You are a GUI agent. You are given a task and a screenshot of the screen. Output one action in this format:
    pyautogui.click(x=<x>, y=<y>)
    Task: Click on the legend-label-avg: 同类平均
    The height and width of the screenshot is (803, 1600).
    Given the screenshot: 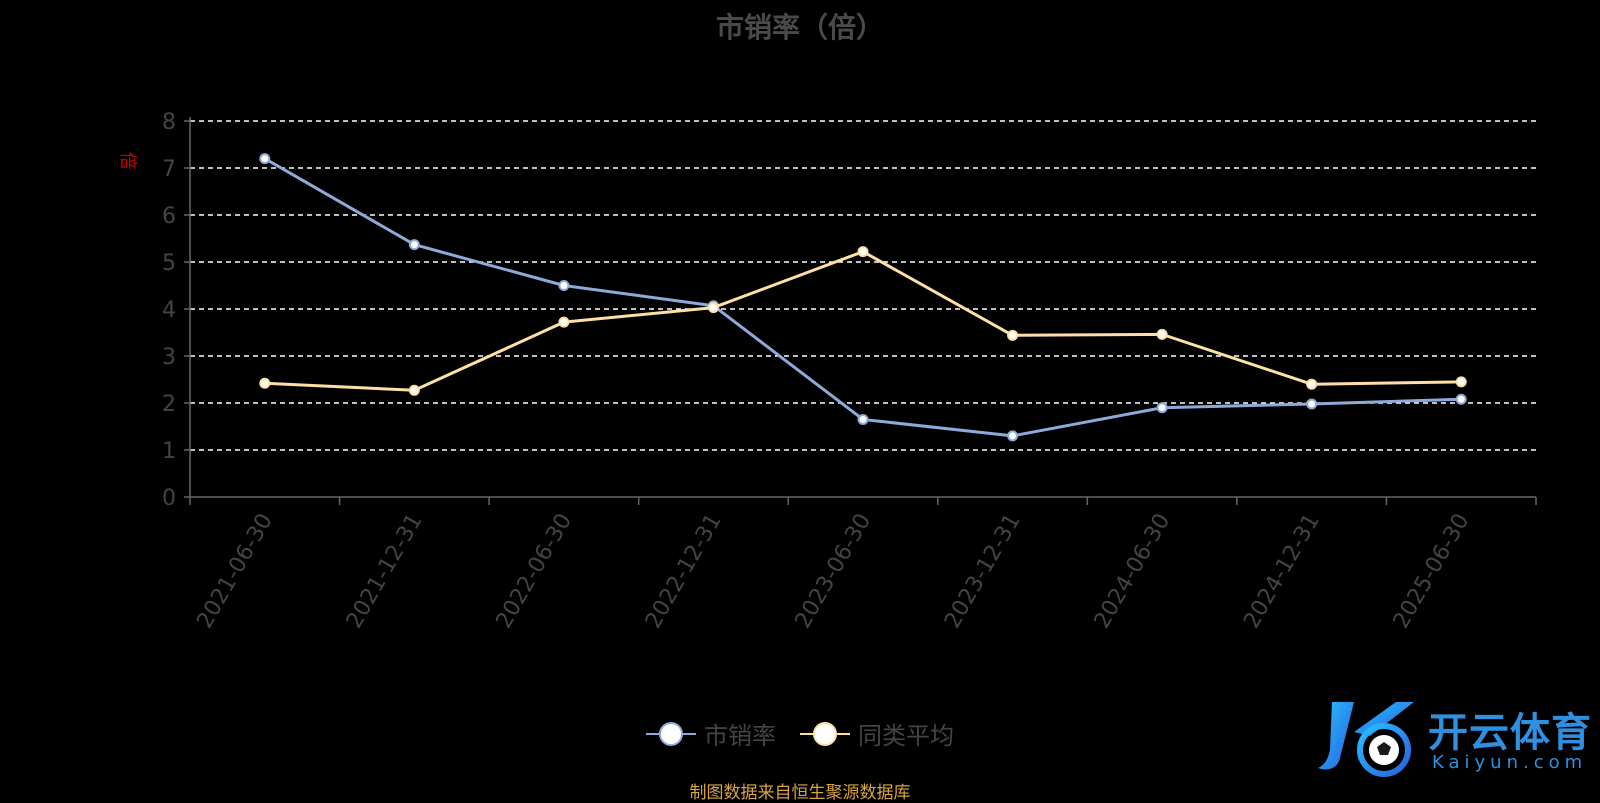 What is the action you would take?
    pyautogui.click(x=906, y=736)
    